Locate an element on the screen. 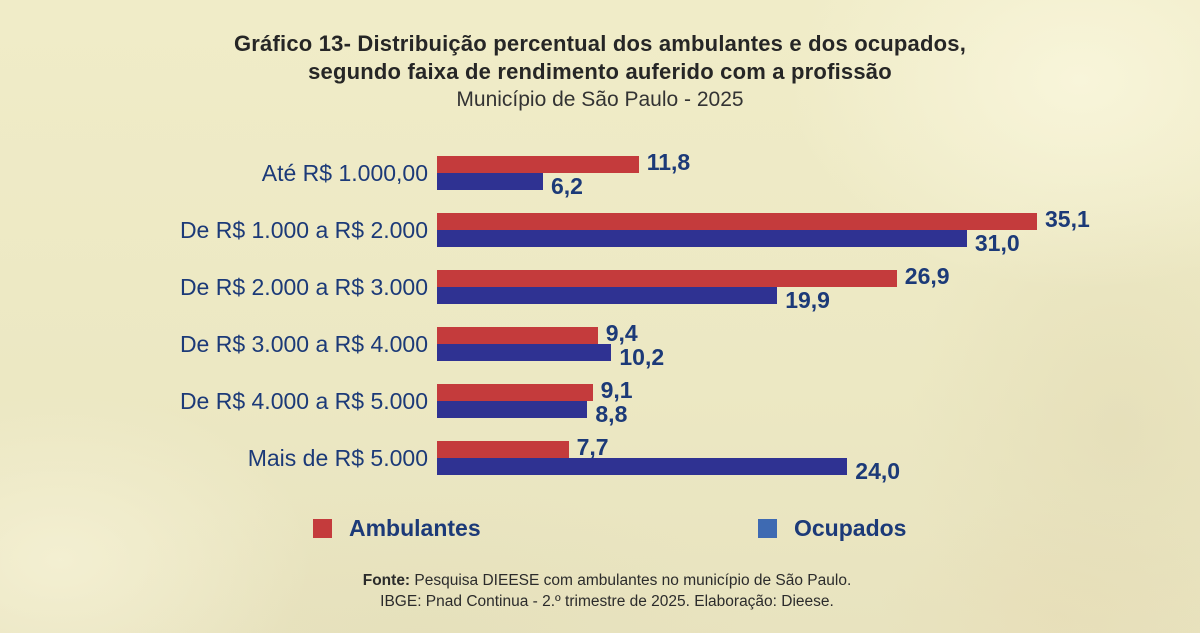  bar-line: 9,1 is located at coordinates (535, 390).